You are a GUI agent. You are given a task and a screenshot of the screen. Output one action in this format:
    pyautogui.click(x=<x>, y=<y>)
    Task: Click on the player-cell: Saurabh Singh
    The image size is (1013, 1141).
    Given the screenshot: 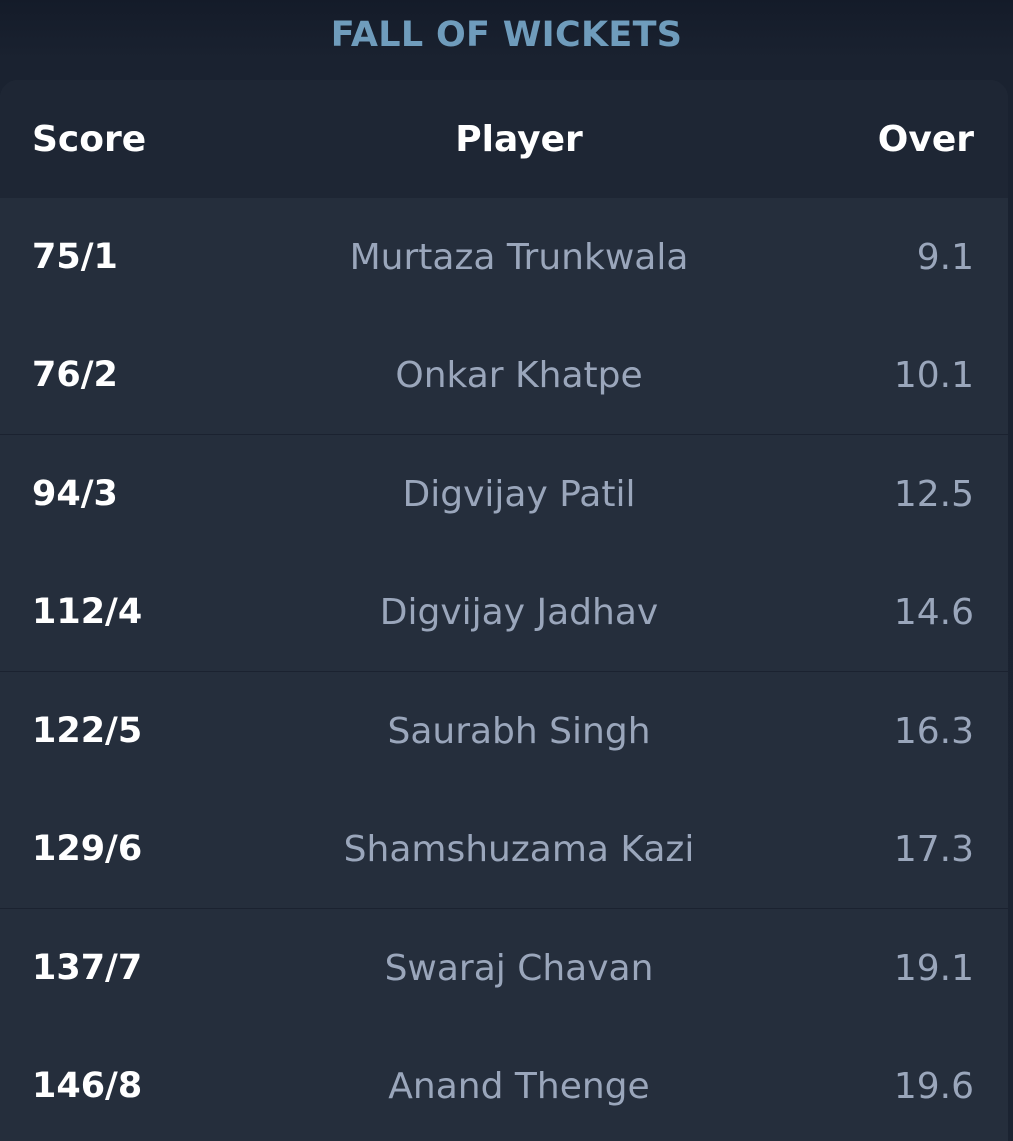 What is the action you would take?
    pyautogui.click(x=519, y=731)
    